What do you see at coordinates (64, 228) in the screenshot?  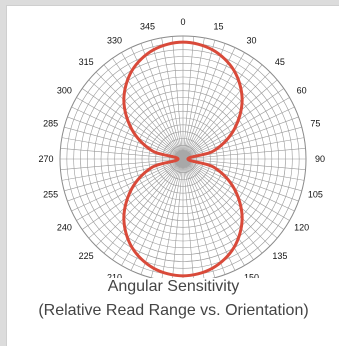 I see `angle-tick-label: 240` at bounding box center [64, 228].